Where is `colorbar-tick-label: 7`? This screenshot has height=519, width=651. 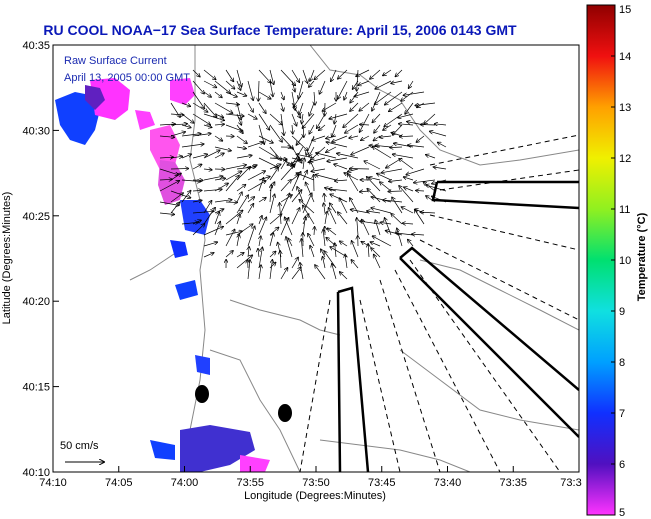 colorbar-tick-label: 7 is located at coordinates (622, 414).